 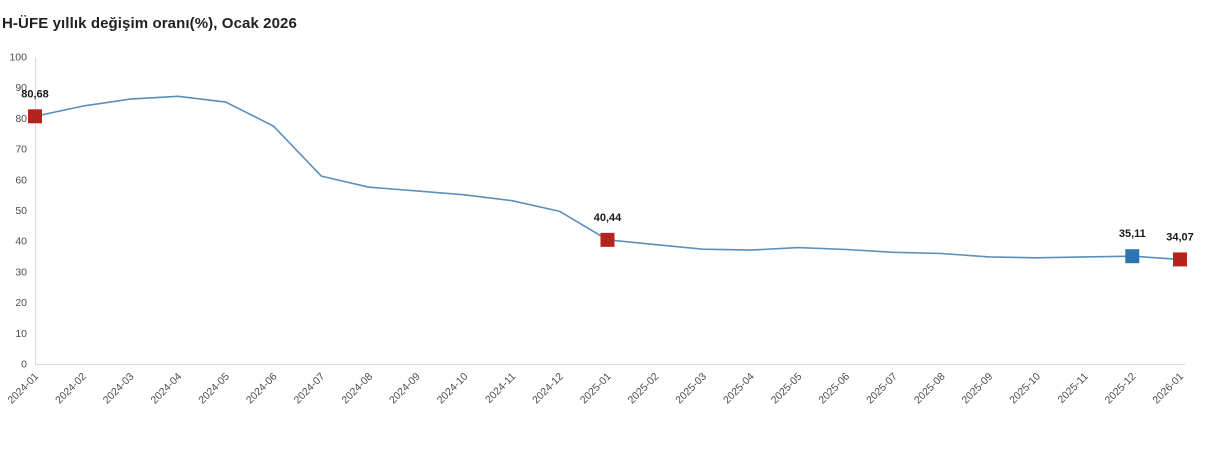 What do you see at coordinates (834, 389) in the screenshot?
I see `x-axis-tick-label: 2025-06` at bounding box center [834, 389].